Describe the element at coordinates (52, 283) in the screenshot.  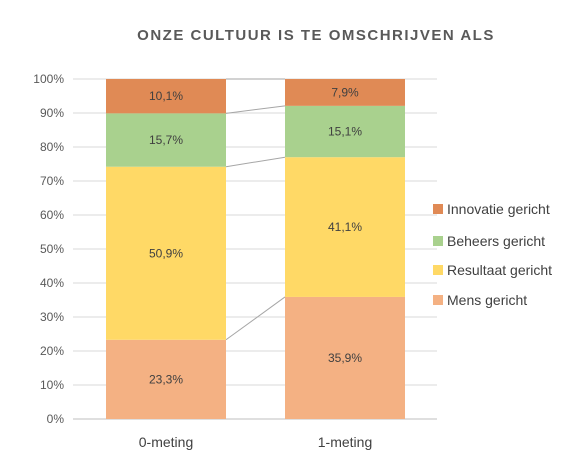
I see `y-tick-label: 40%` at that location.